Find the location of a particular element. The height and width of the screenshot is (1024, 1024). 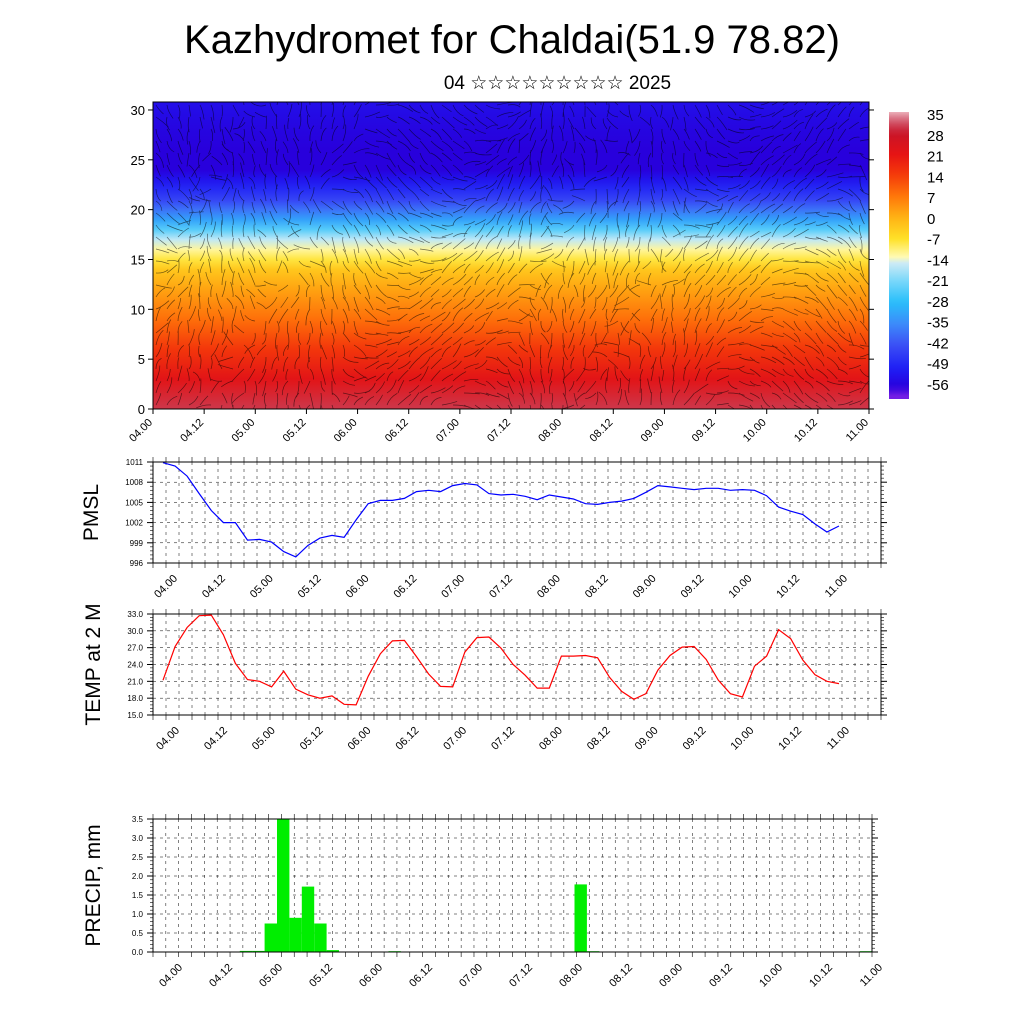

x-tick-label: 07.12 is located at coordinates (503, 739).